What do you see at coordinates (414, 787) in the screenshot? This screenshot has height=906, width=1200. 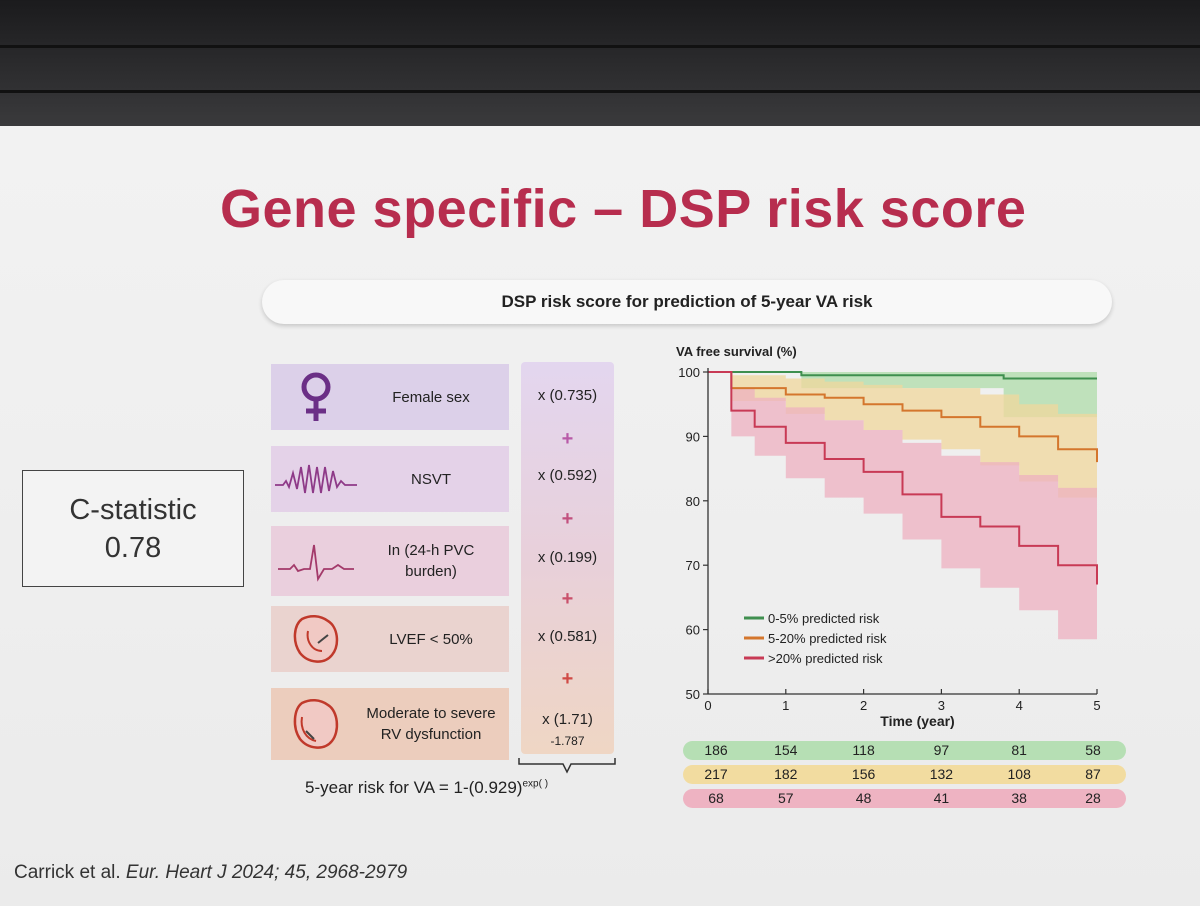 I see `formula-main: 5-year risk for VA = 1-(0.929)` at bounding box center [414, 787].